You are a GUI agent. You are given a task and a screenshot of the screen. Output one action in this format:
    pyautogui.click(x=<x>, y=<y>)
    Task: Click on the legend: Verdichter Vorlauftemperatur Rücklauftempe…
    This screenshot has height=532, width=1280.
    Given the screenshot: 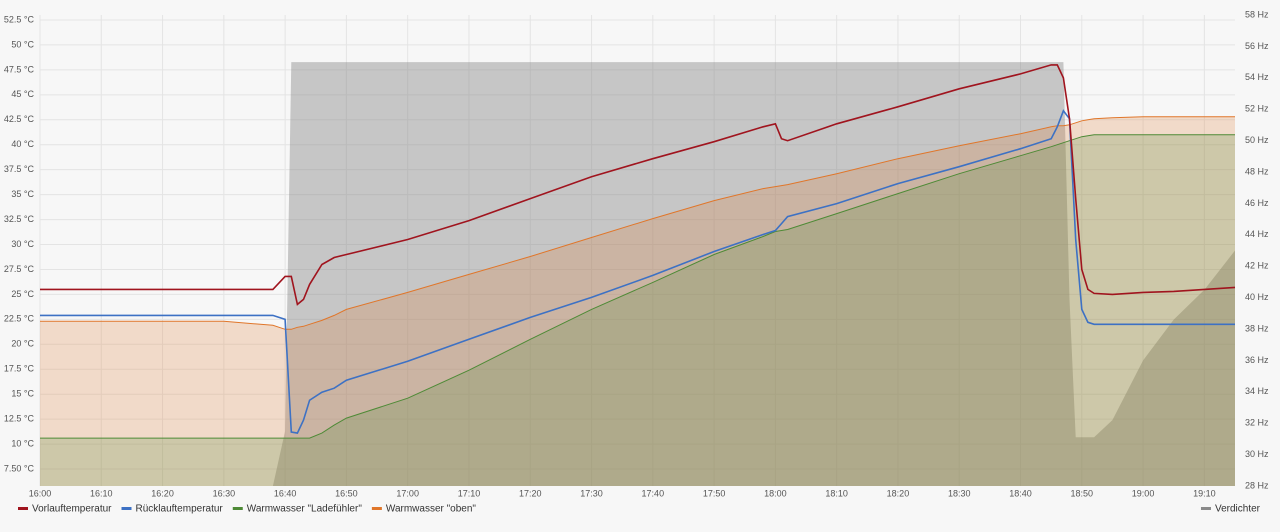 What is the action you would take?
    pyautogui.click(x=639, y=509)
    